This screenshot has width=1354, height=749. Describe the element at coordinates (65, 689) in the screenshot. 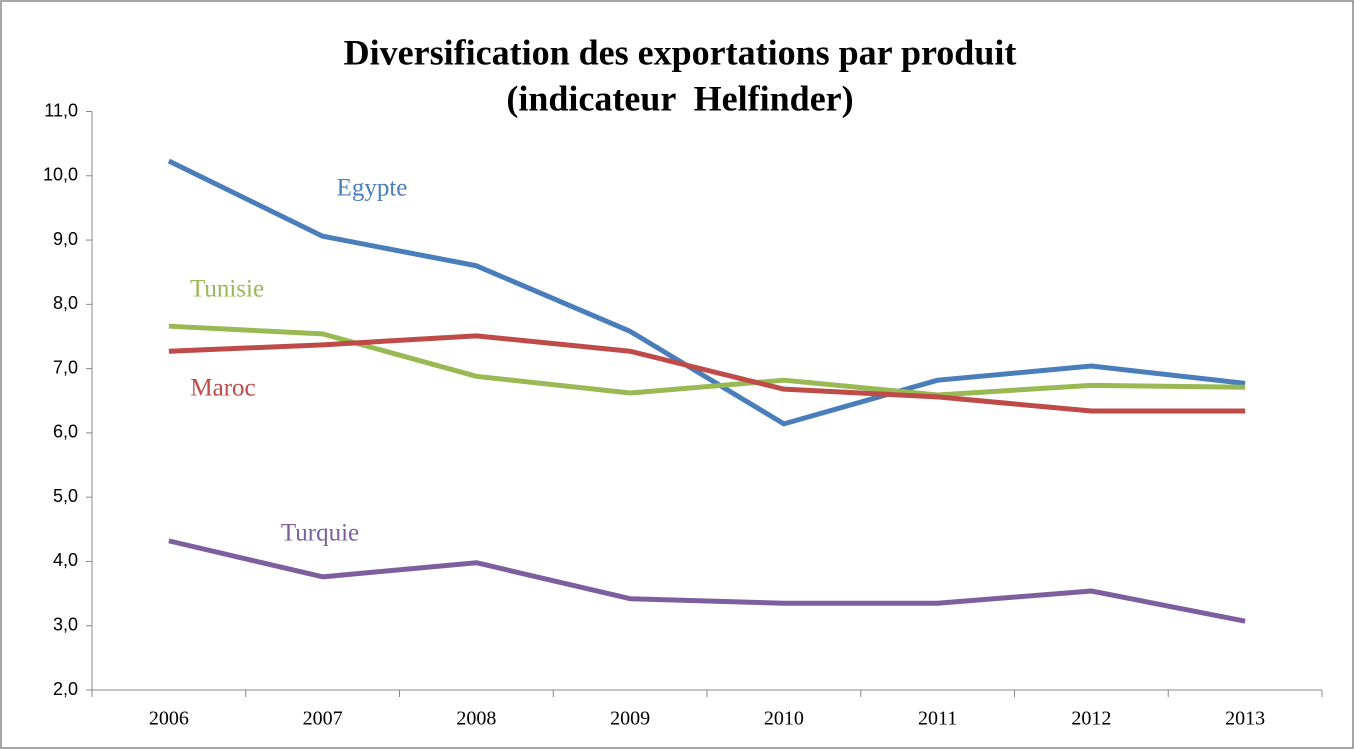

I see `y-tick-label: 2,0` at that location.